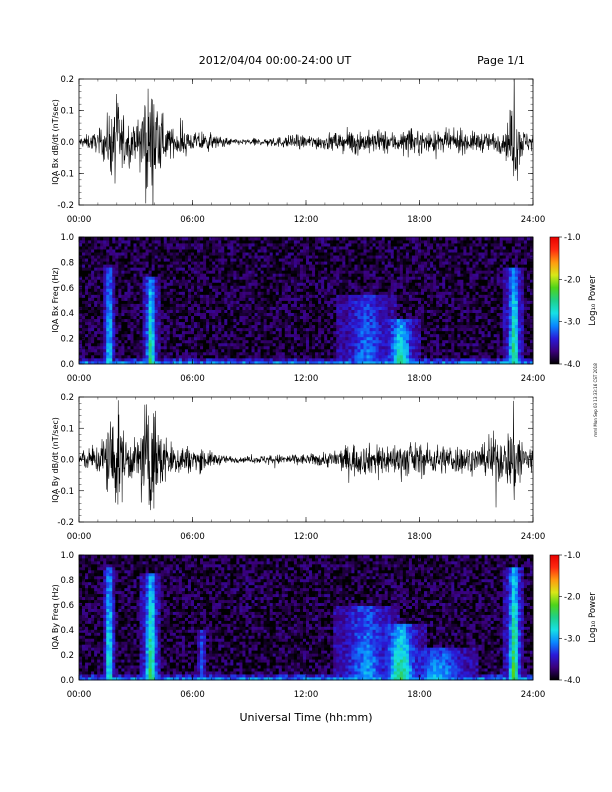 The width and height of the screenshot is (612, 792). What do you see at coordinates (55, 142) in the screenshot?
I see `y-axis-label: IQA Bx dB/dt (nT/sec)` at bounding box center [55, 142].